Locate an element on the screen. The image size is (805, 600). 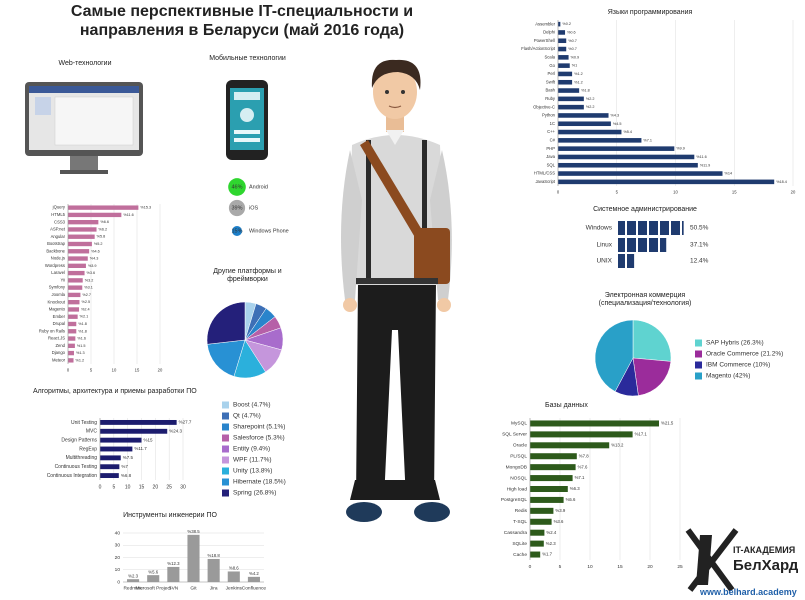
category-label: Bash is located at coordinates (550, 90).